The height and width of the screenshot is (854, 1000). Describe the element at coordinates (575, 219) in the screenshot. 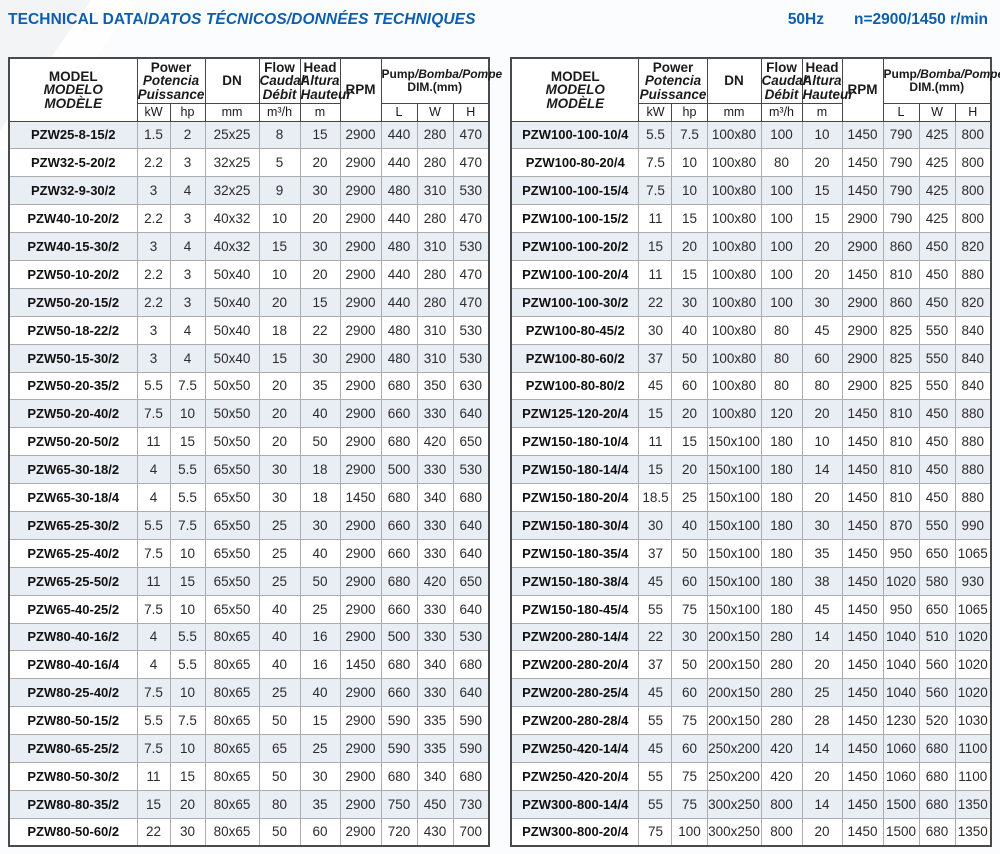

I see `model-cell: PZW100-100-15/2` at that location.